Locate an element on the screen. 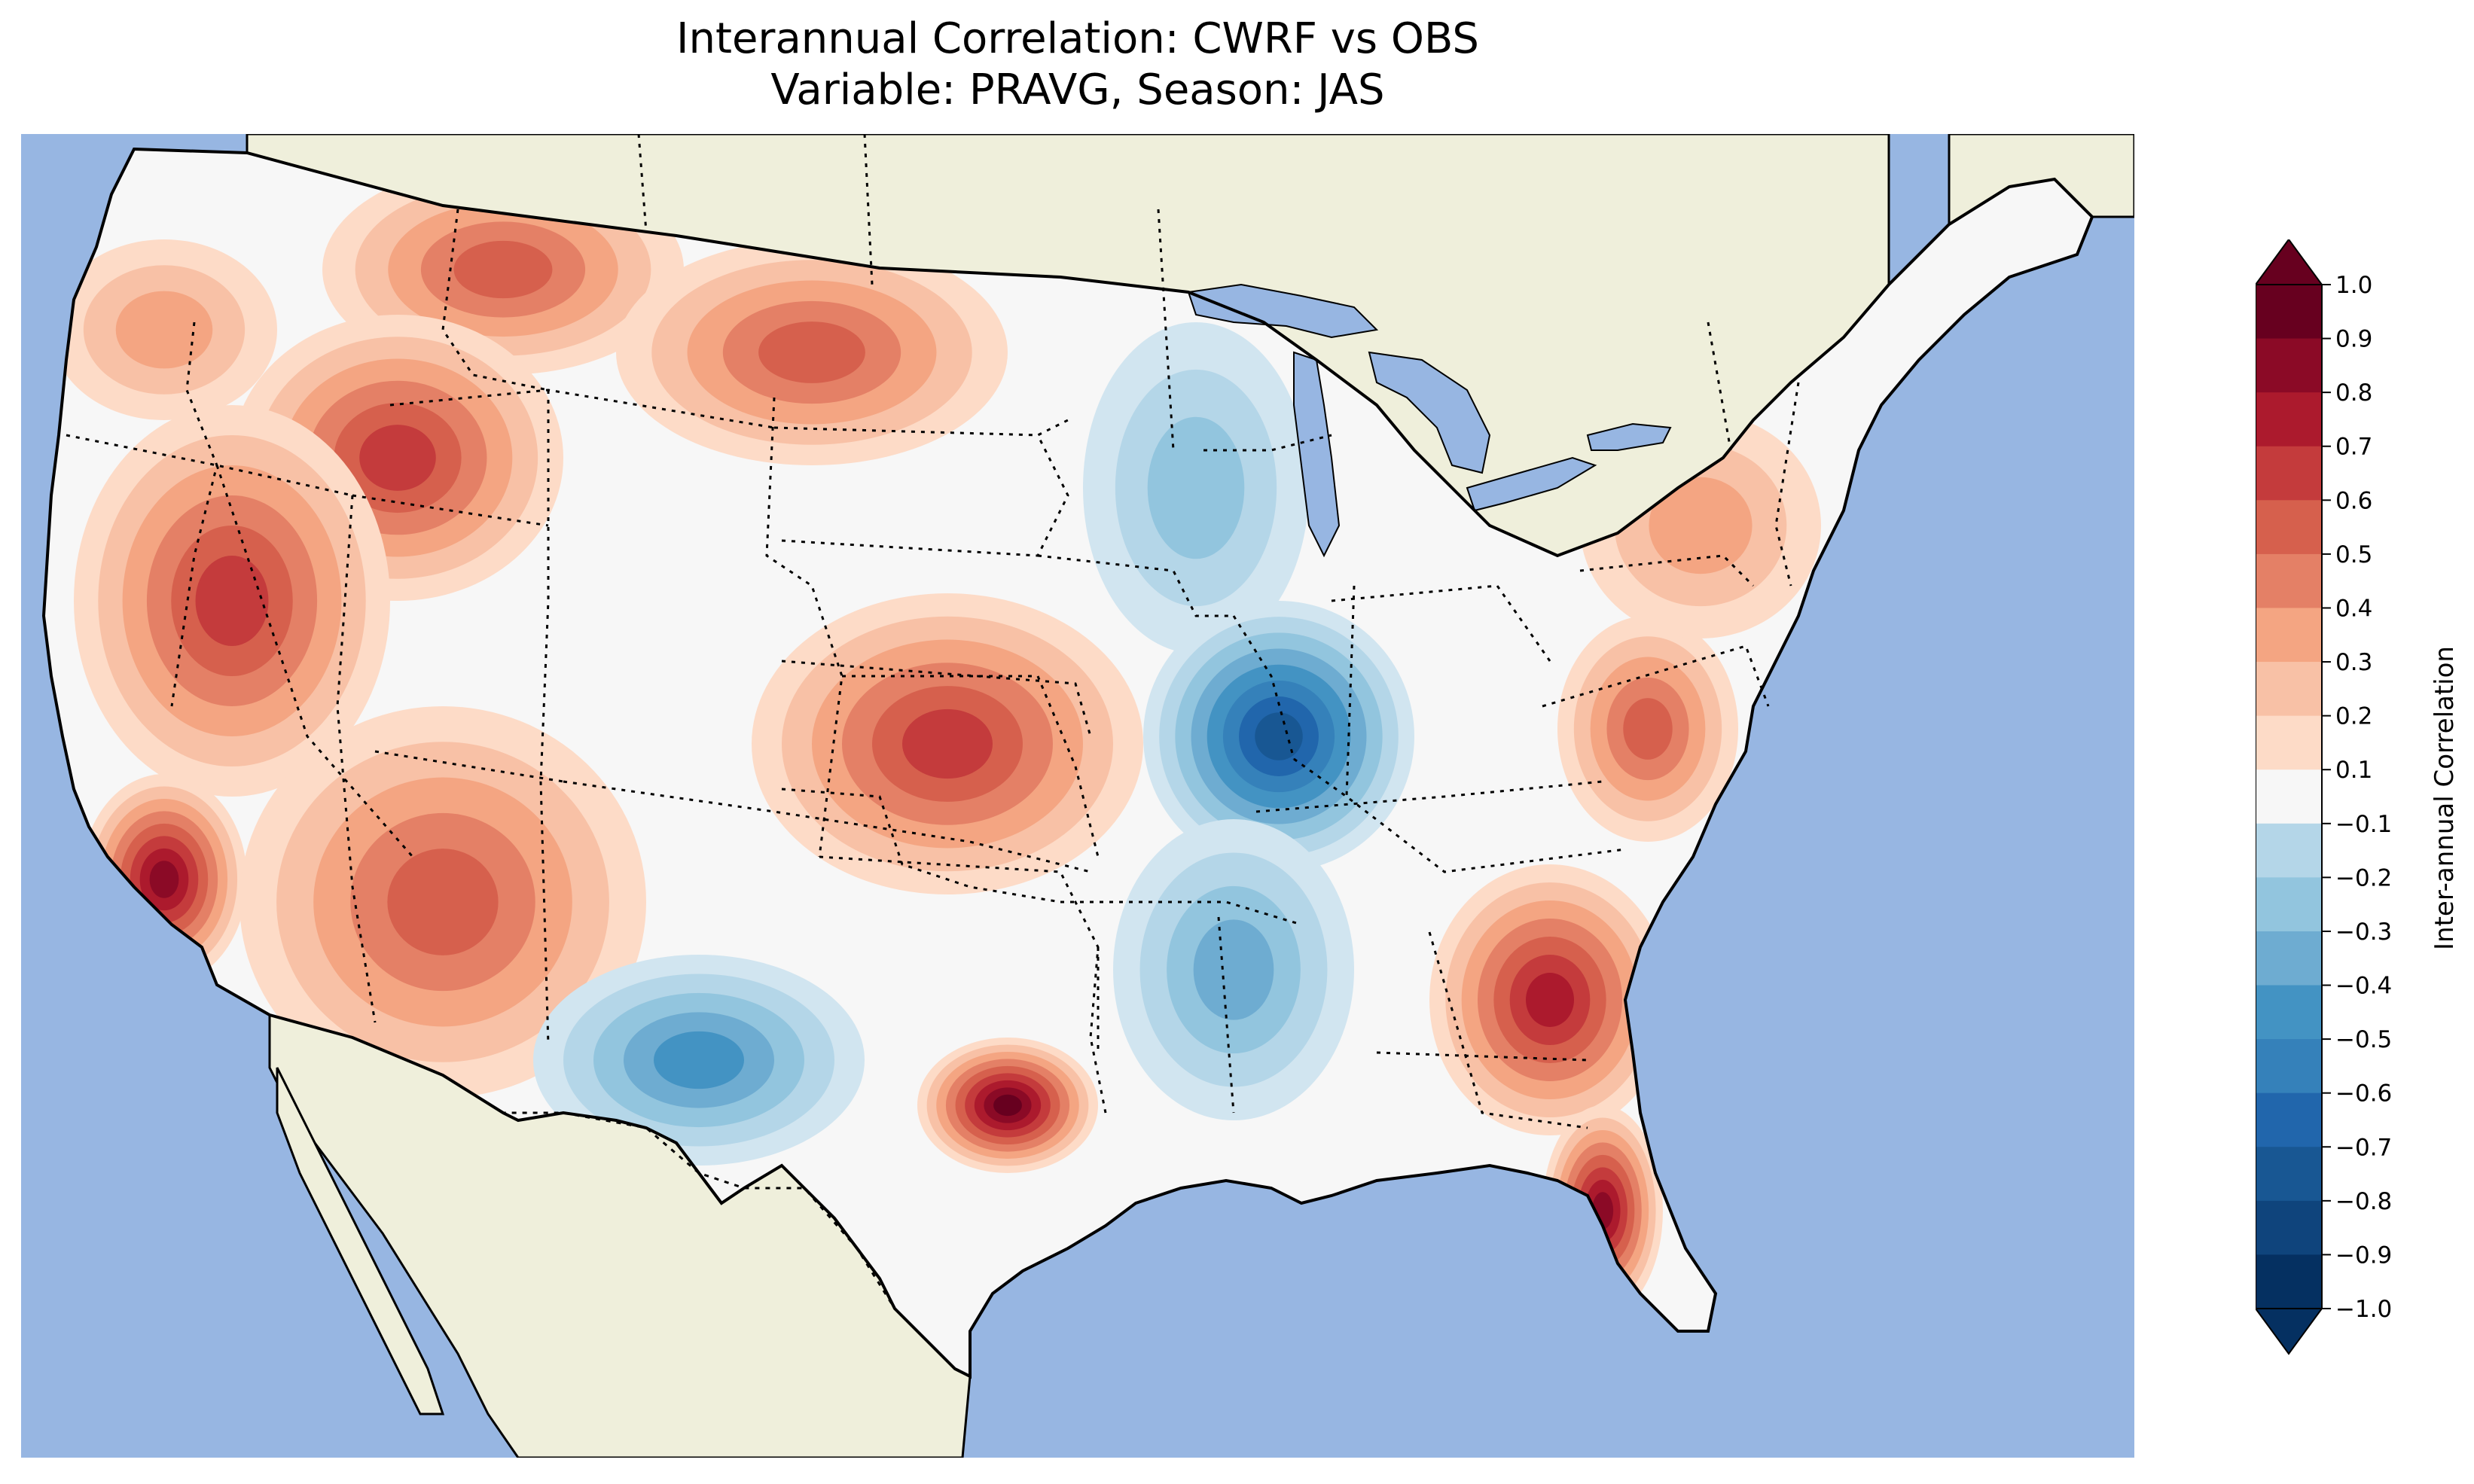  lake-michigan is located at coordinates (1317, 454).